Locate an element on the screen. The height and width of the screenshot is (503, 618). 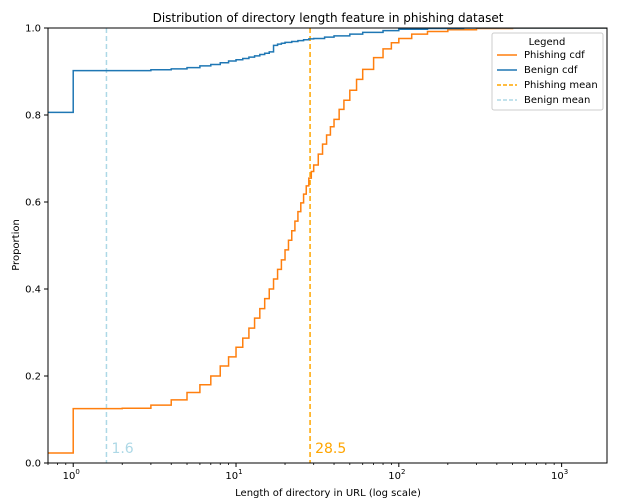
x-tick-label: 10⁰ is located at coordinates (71, 475).